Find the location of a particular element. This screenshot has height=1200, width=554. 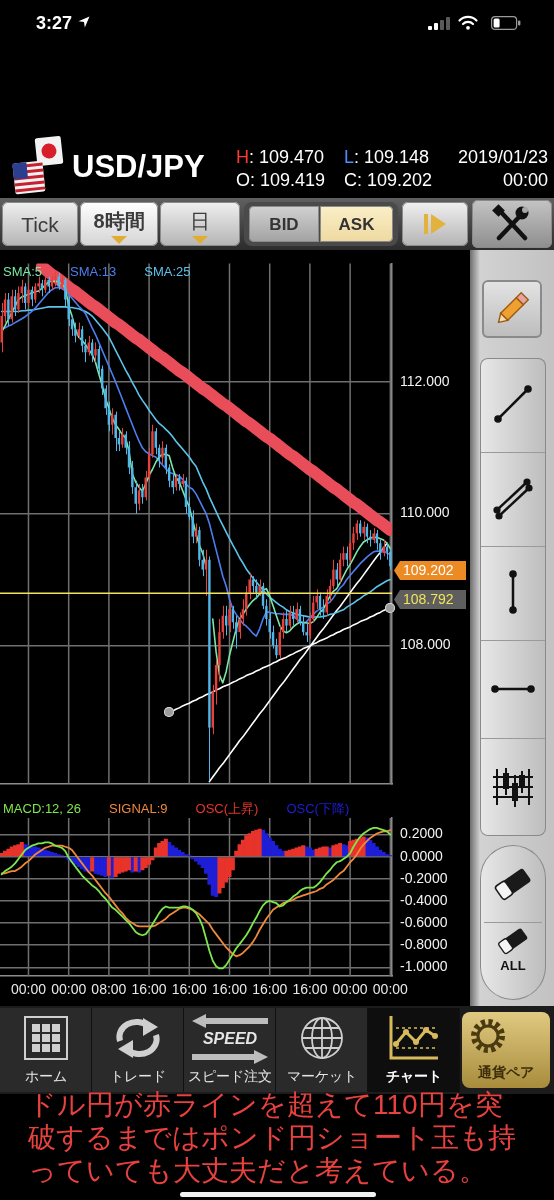

text: MACD:12, 26 is located at coordinates (42, 808).